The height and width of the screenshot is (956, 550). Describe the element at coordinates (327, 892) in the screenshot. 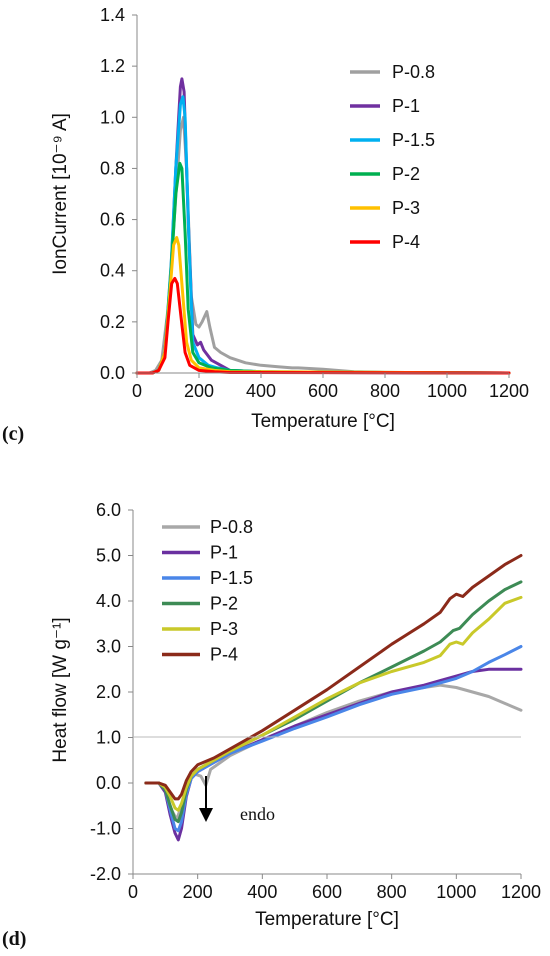

I see `d-x-tick-label: 600` at that location.